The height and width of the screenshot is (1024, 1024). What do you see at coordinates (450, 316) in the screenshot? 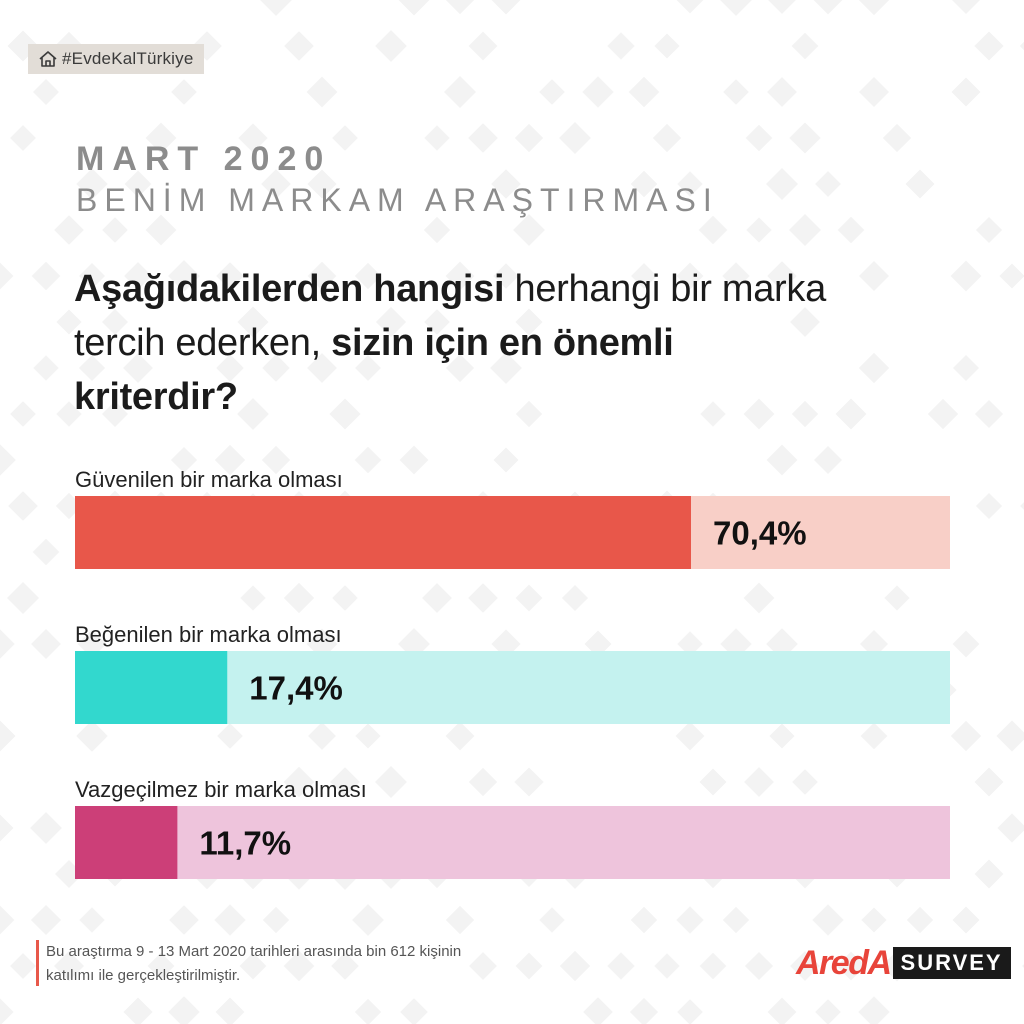
I see `question-part-2: herhangi bir marka tercih ederken,` at bounding box center [450, 316].